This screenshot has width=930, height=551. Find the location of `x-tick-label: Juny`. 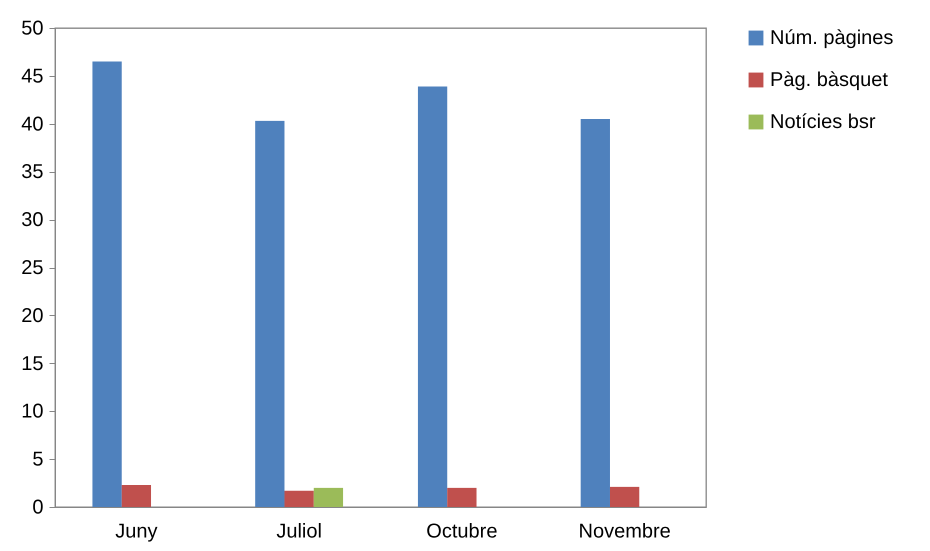

x-tick-label: Juny is located at coordinates (136, 531).